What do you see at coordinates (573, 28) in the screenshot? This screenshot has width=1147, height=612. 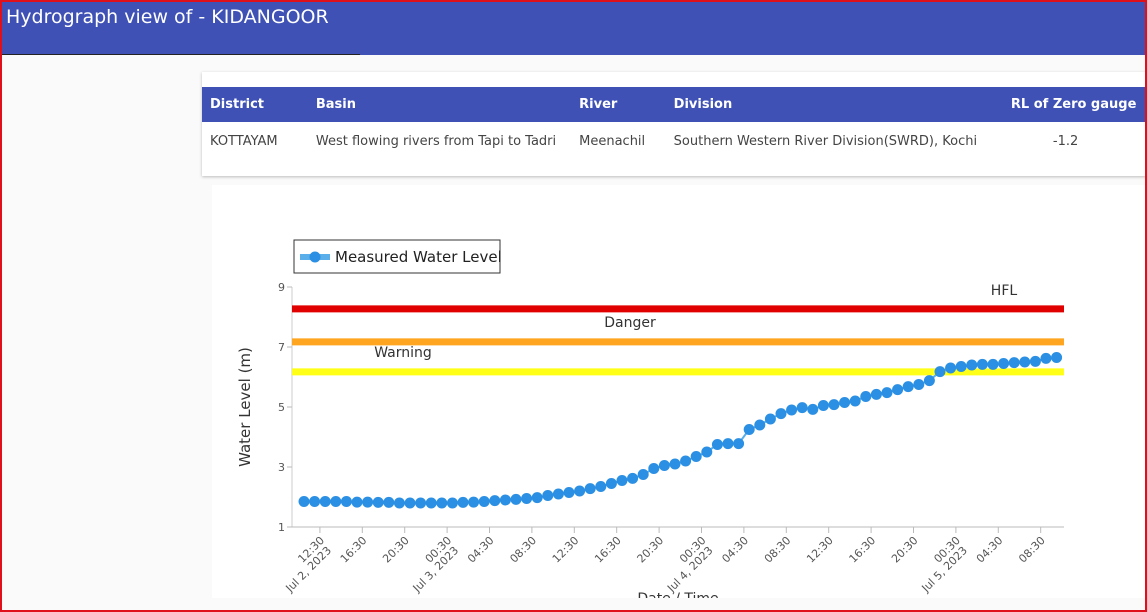 I see `header-bar: Hydrograph view of - KIDANGOOR` at bounding box center [573, 28].